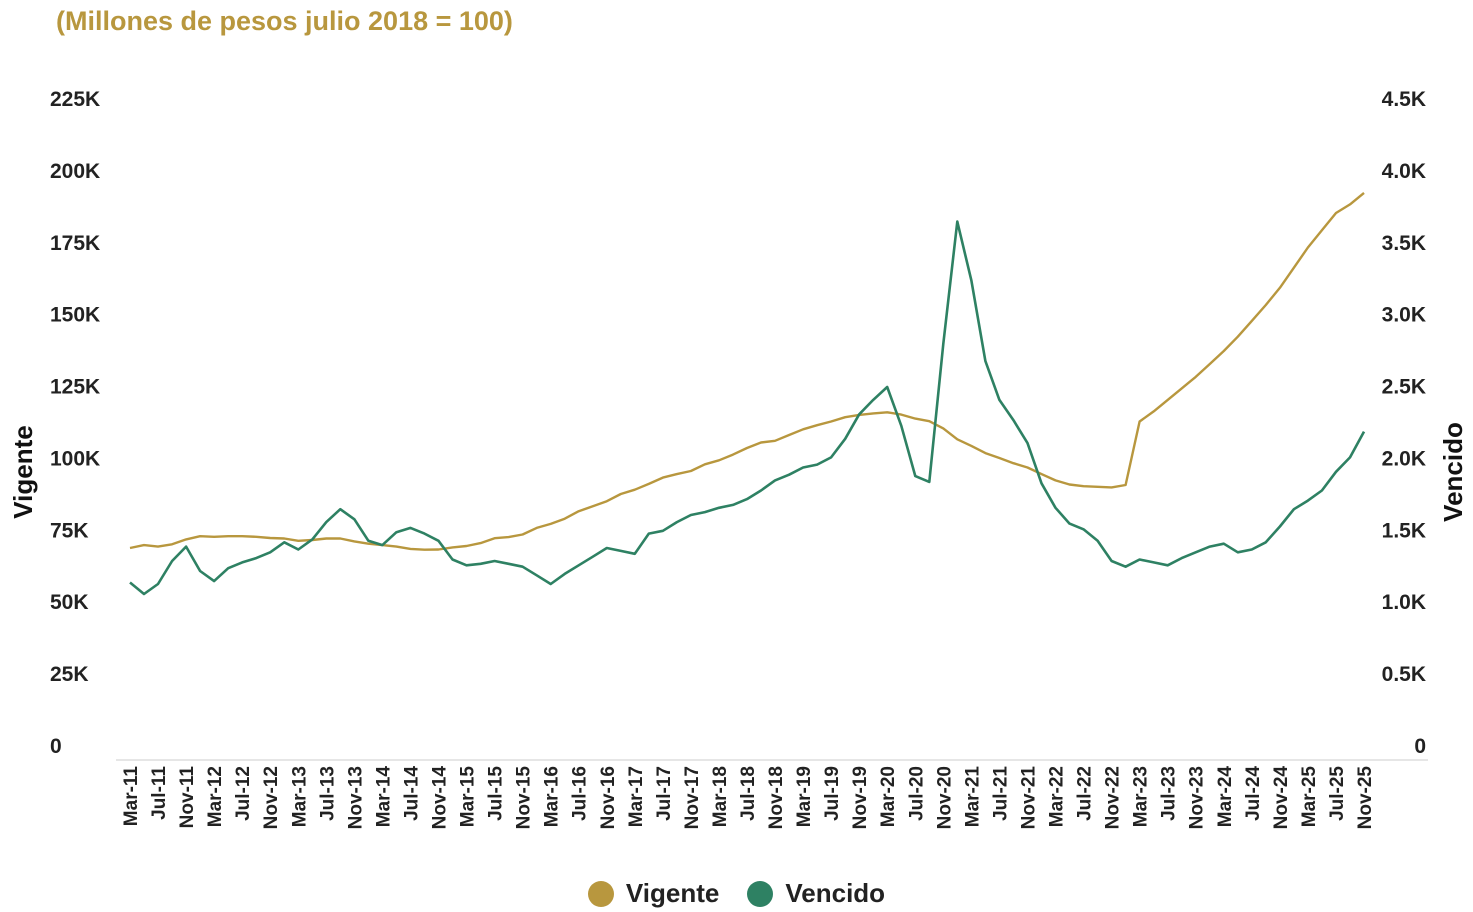  What do you see at coordinates (1404, 99) in the screenshot?
I see `y-right-tick-label: 4.5K` at bounding box center [1404, 99].